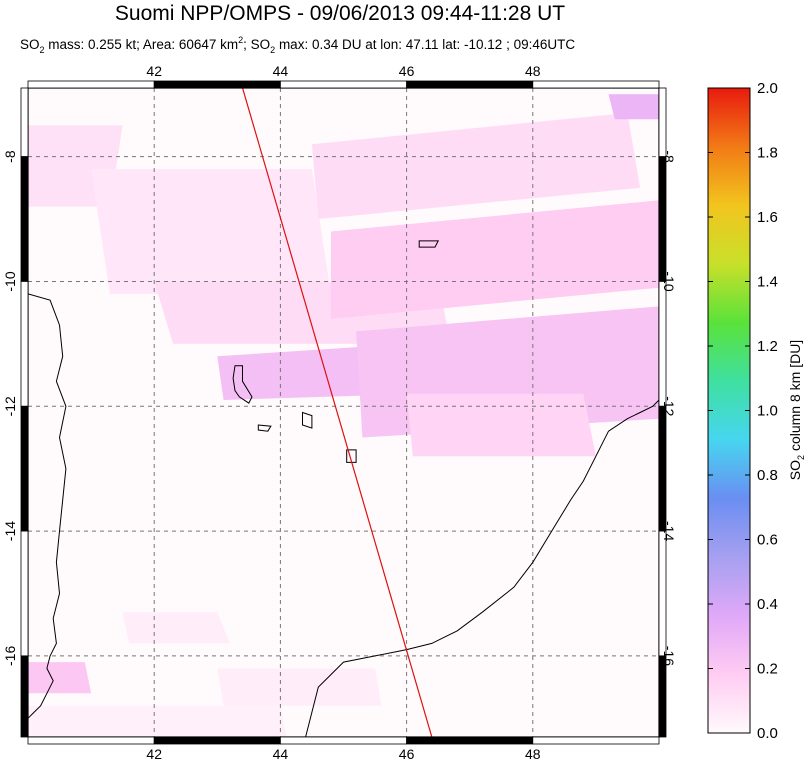 This screenshot has height=759, width=807. What do you see at coordinates (669, 281) in the screenshot?
I see `y-tick-label-right: -10` at bounding box center [669, 281].